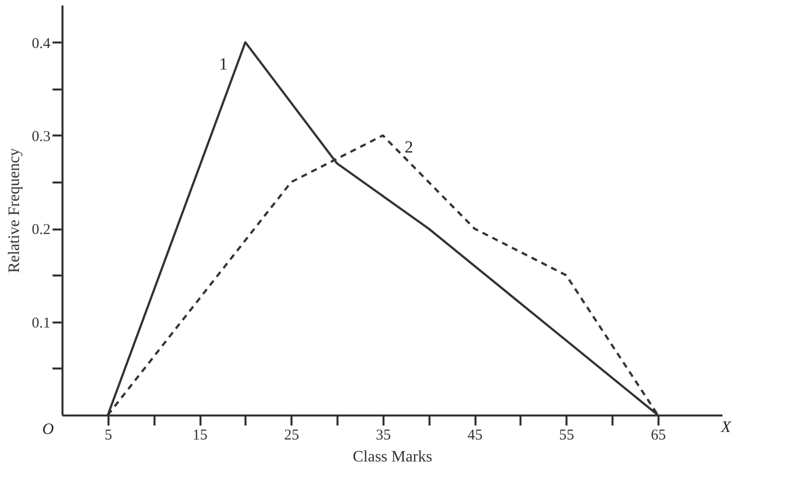 This screenshot has width=790, height=502. What do you see at coordinates (726, 427) in the screenshot?
I see `text: X` at bounding box center [726, 427].